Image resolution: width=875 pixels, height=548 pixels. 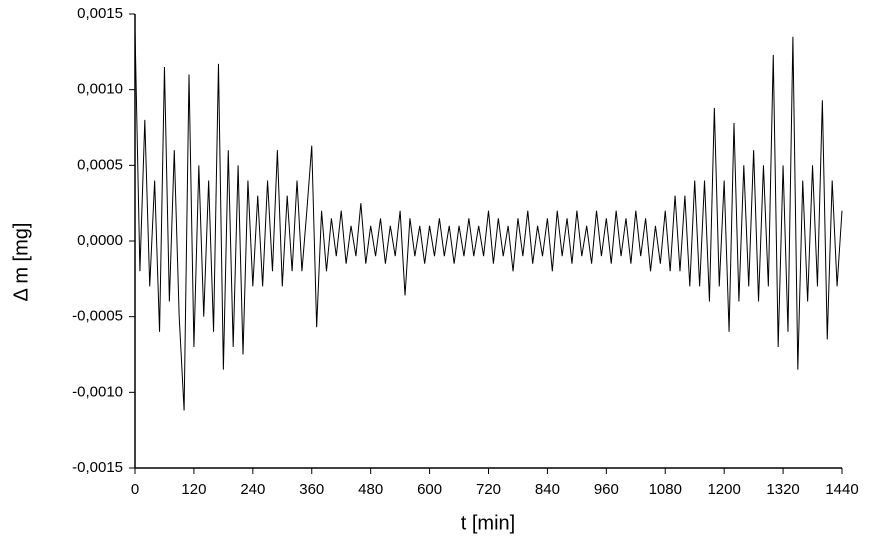 What do you see at coordinates (370, 489) in the screenshot?
I see `x-tick-label: 480` at bounding box center [370, 489].